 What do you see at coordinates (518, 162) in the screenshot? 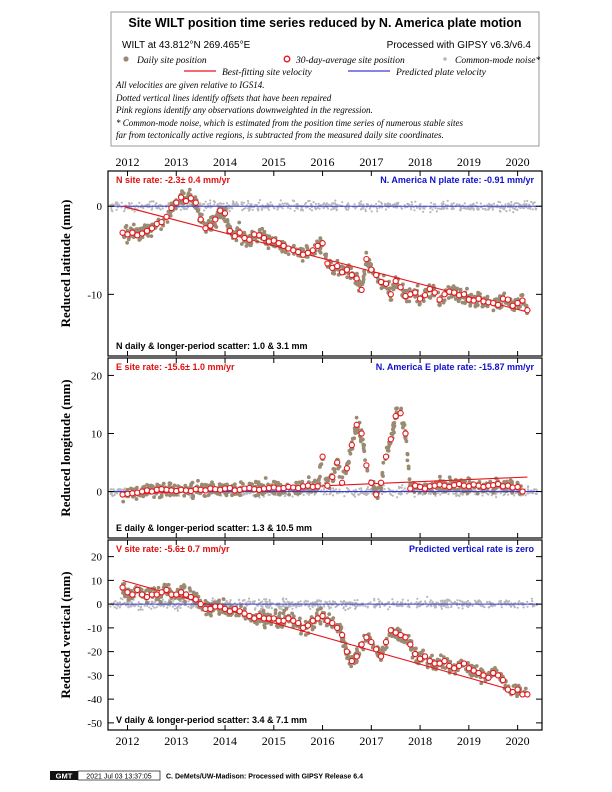
I see `top-year-tick-label: 2020` at bounding box center [518, 162].